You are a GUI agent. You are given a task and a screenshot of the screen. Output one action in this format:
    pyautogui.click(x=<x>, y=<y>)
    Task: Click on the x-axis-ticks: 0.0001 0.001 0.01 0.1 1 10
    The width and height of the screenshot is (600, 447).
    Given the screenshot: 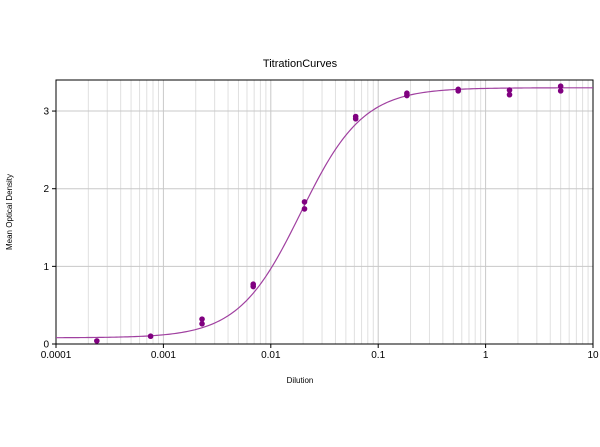 What is the action you would take?
    pyautogui.click(x=320, y=352)
    